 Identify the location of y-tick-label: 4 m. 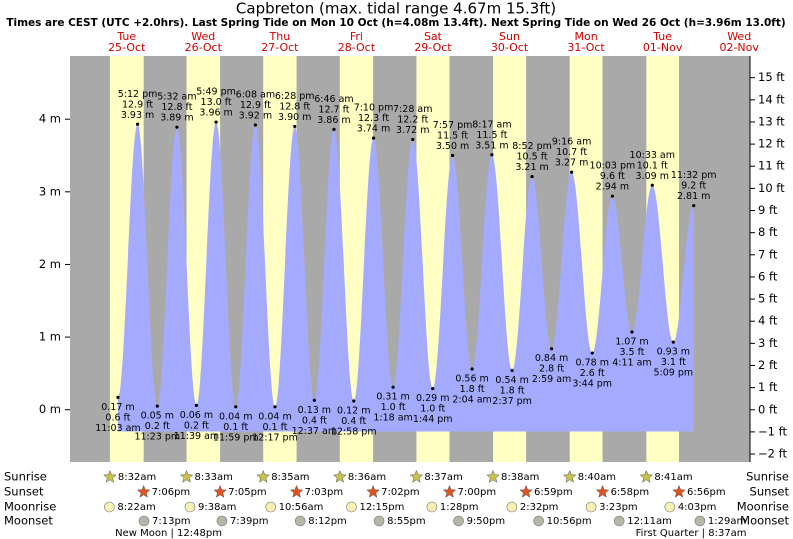
(50, 119).